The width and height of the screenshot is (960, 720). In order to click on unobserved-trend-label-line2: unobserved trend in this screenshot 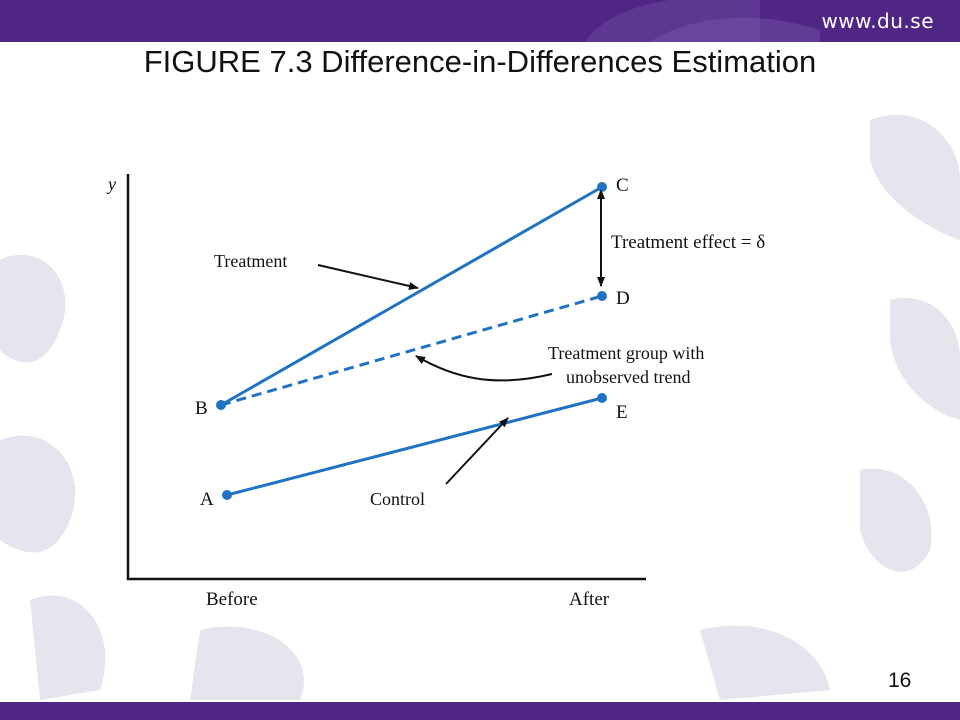, I will do `click(628, 377)`.